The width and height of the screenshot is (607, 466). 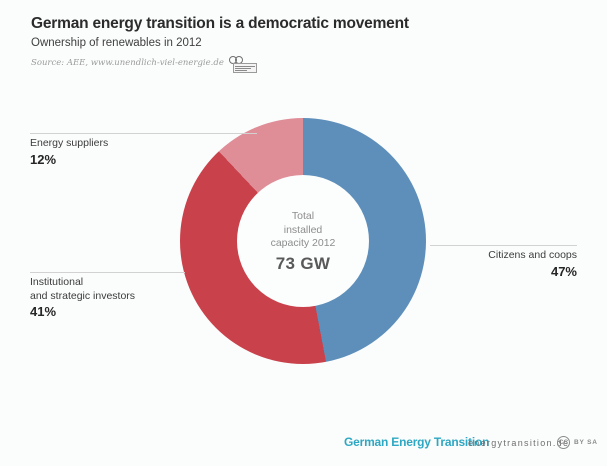 I want to click on footer-brand: German Energy Transition, so click(x=417, y=442).